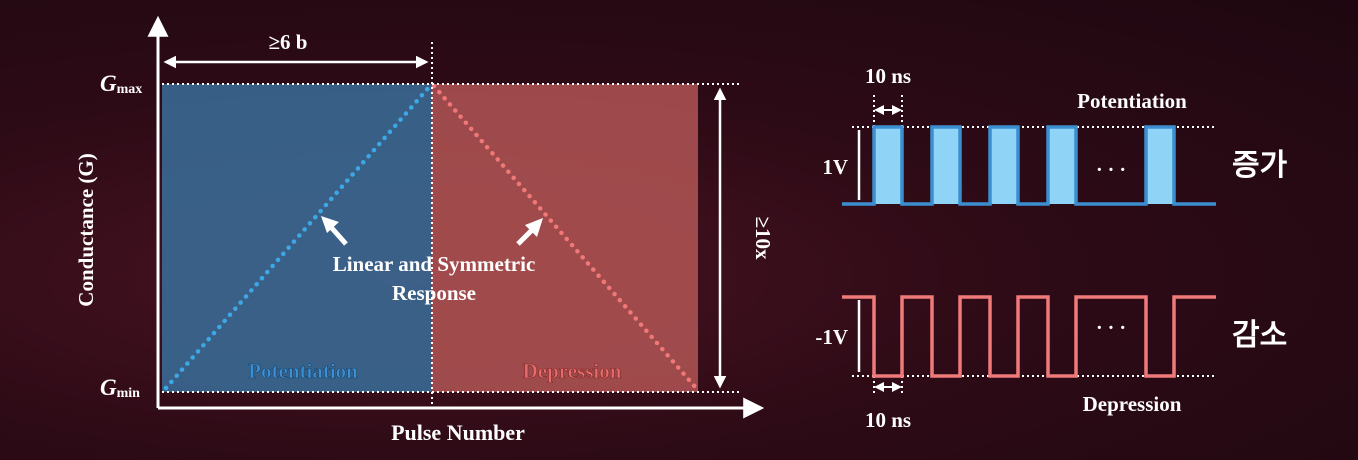  What do you see at coordinates (1132, 404) in the screenshot?
I see `bottom-title: Depression` at bounding box center [1132, 404].